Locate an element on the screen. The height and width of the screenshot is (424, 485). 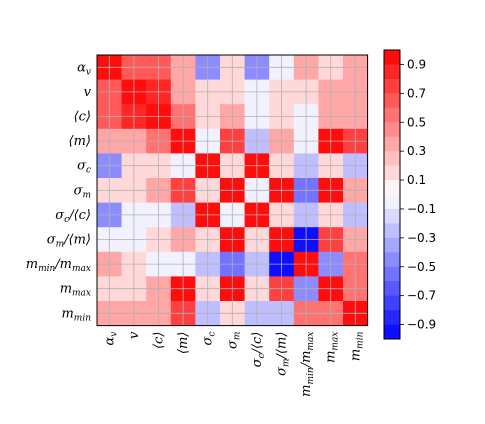
x-tick-label: σm​/⟨m⟩ is located at coordinates (283, 354).